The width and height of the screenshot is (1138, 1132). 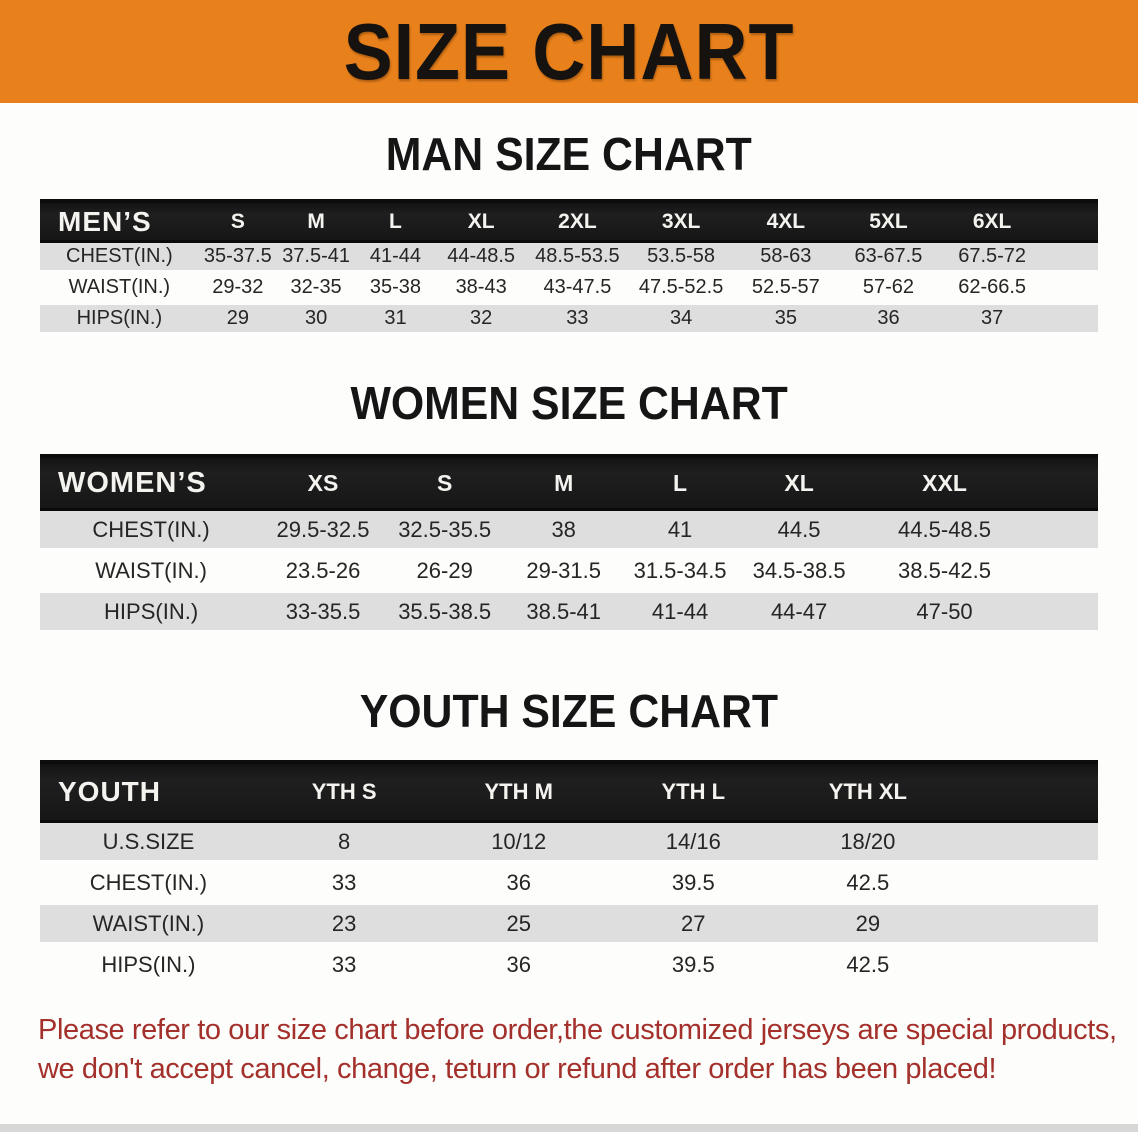 I want to click on size-value: 37.5-41, so click(x=316, y=258).